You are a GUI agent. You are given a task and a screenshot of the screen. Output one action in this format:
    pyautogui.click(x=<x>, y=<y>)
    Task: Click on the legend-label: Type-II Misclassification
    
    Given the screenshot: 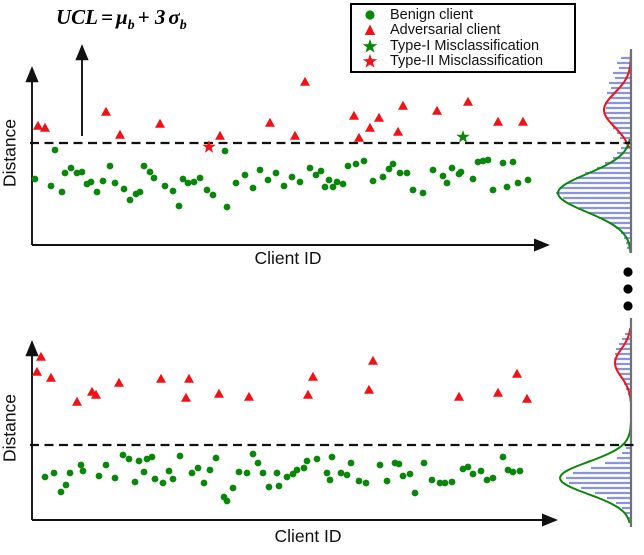 What is the action you would take?
    pyautogui.click(x=467, y=61)
    